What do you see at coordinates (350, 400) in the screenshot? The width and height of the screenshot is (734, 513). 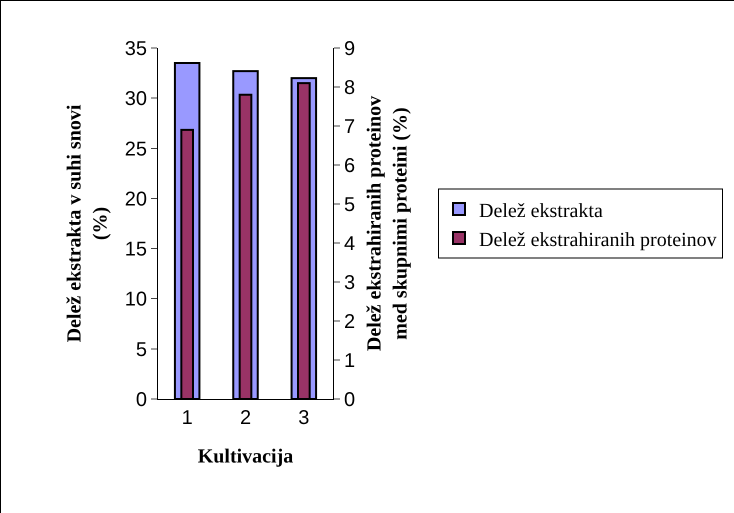 I see `y2-tick-label: 0` at bounding box center [350, 400].